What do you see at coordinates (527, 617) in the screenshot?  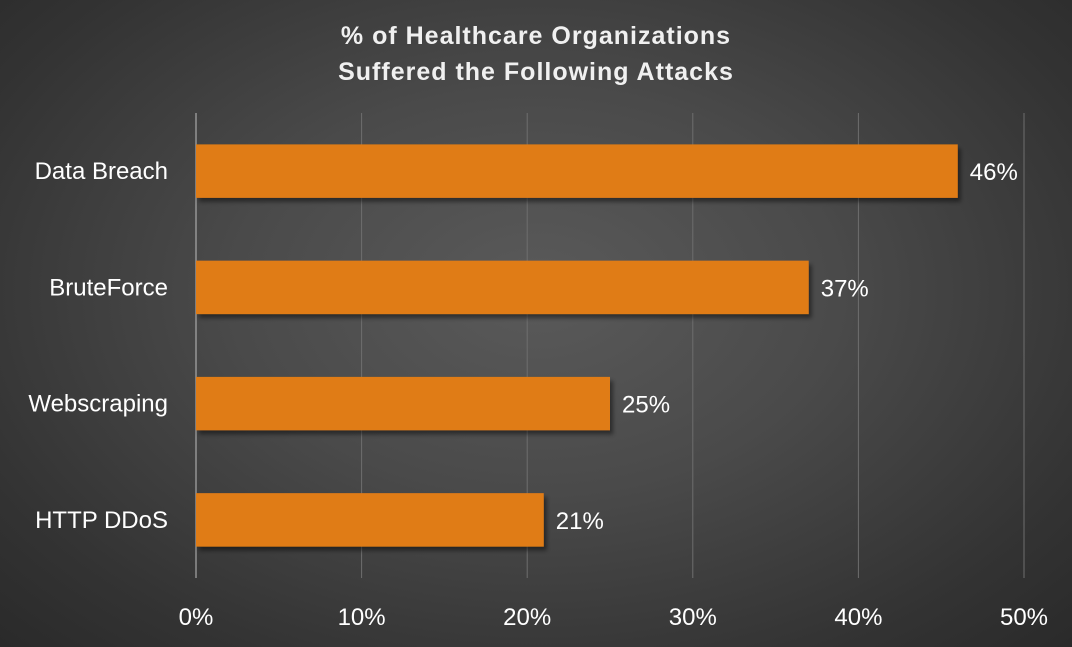 I see `x-tick-label: 20%` at bounding box center [527, 617].